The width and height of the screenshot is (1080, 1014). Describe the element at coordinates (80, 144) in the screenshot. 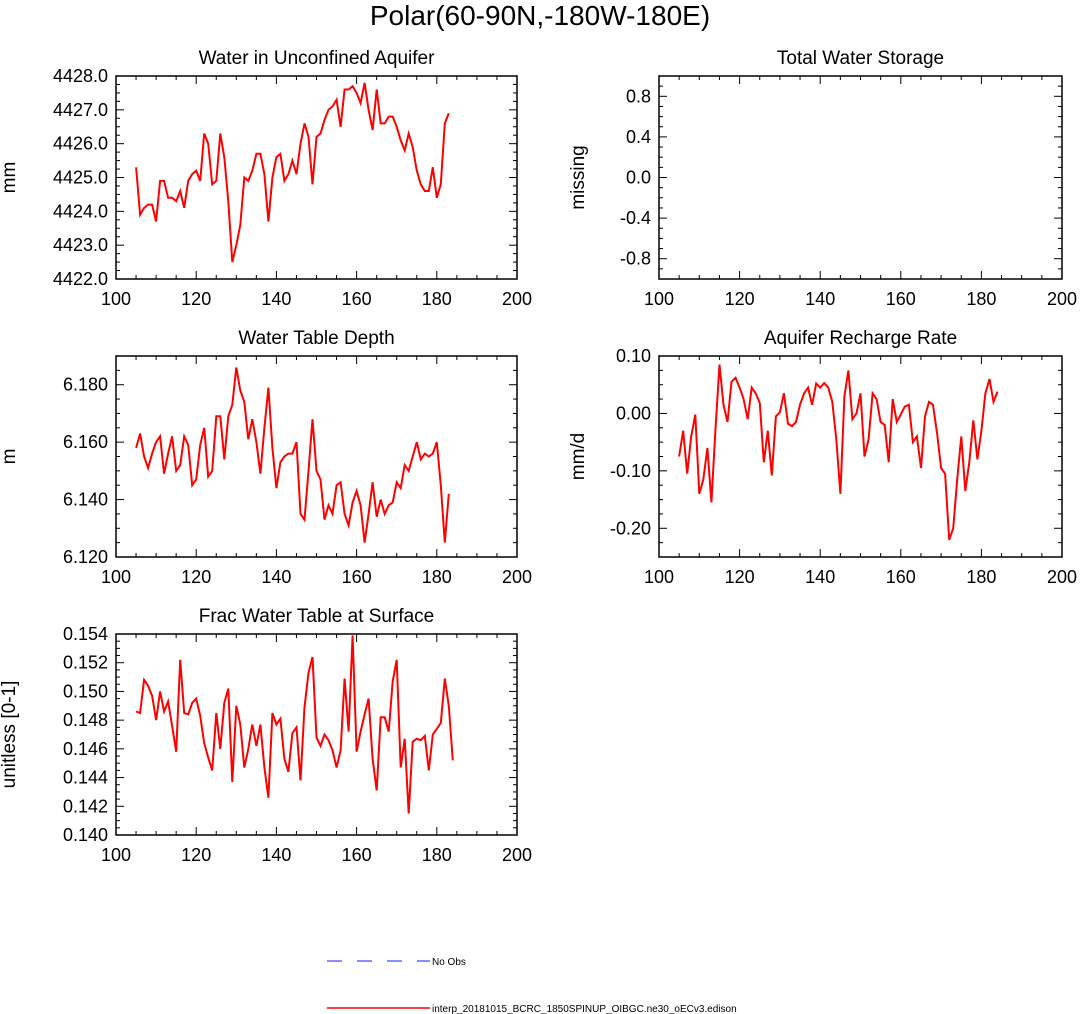

I see `y-tick-label: 4426.0` at that location.